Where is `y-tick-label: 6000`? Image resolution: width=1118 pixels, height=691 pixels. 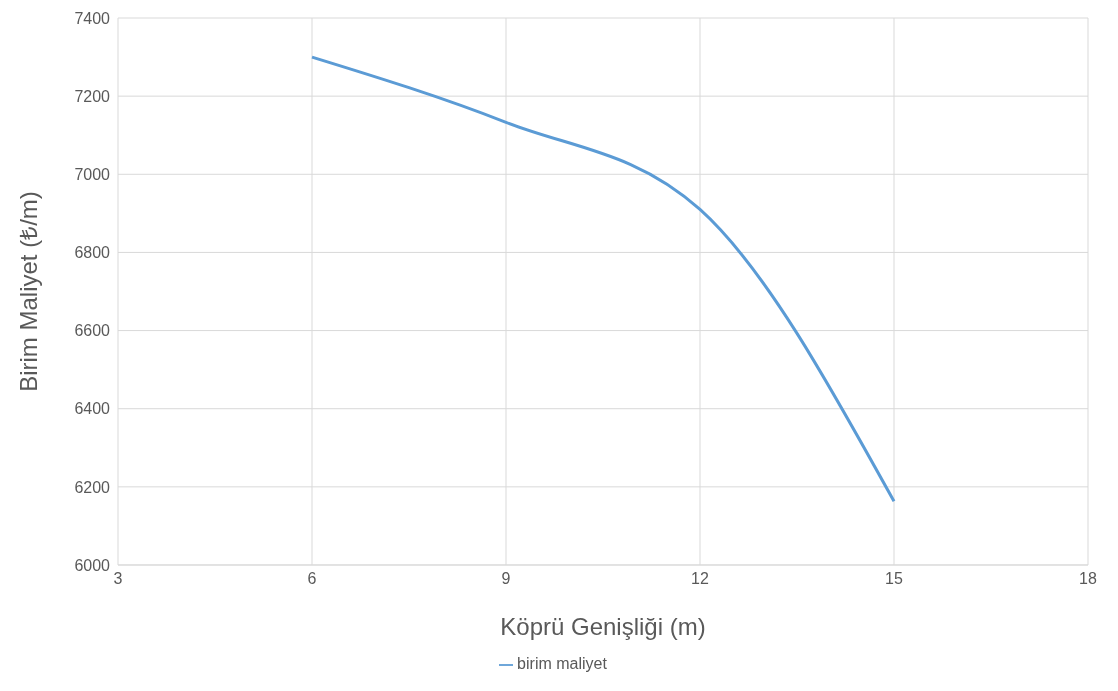
y-tick-label: 6000 is located at coordinates (92, 565).